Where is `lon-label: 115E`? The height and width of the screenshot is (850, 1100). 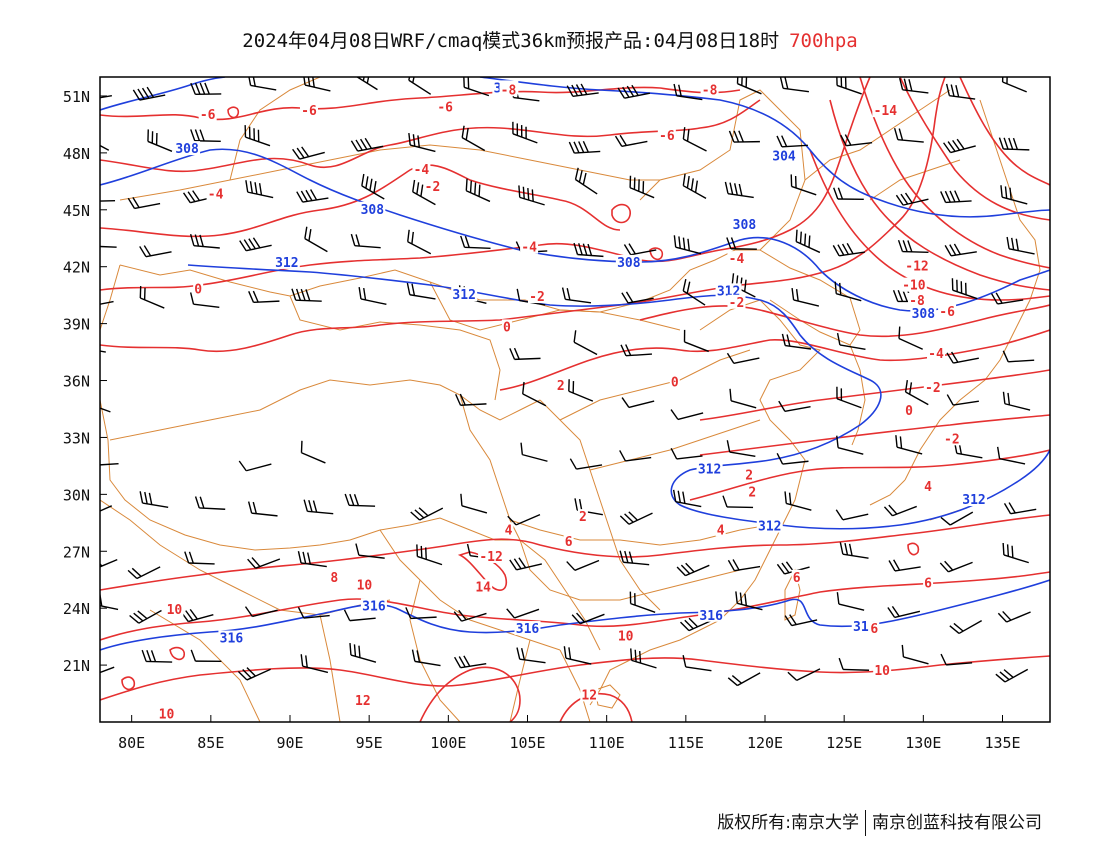 lon-label: 115E is located at coordinates (686, 743).